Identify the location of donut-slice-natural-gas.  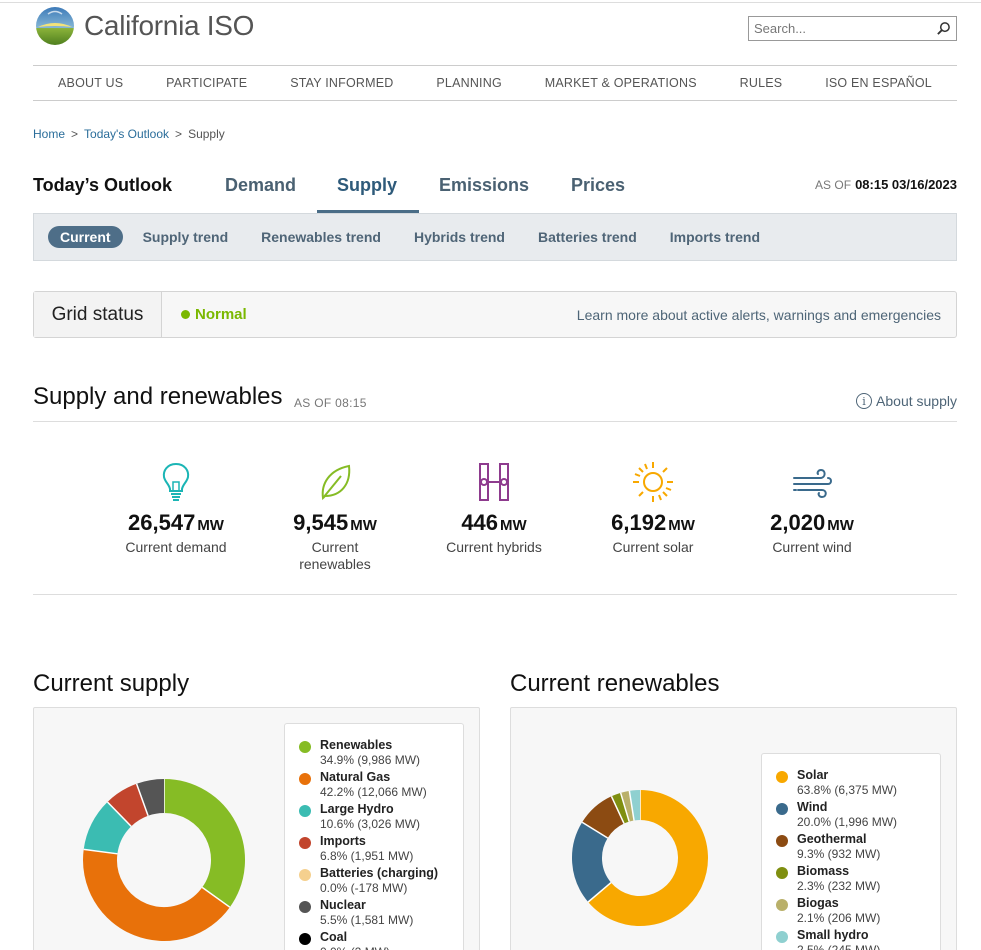
(156, 895).